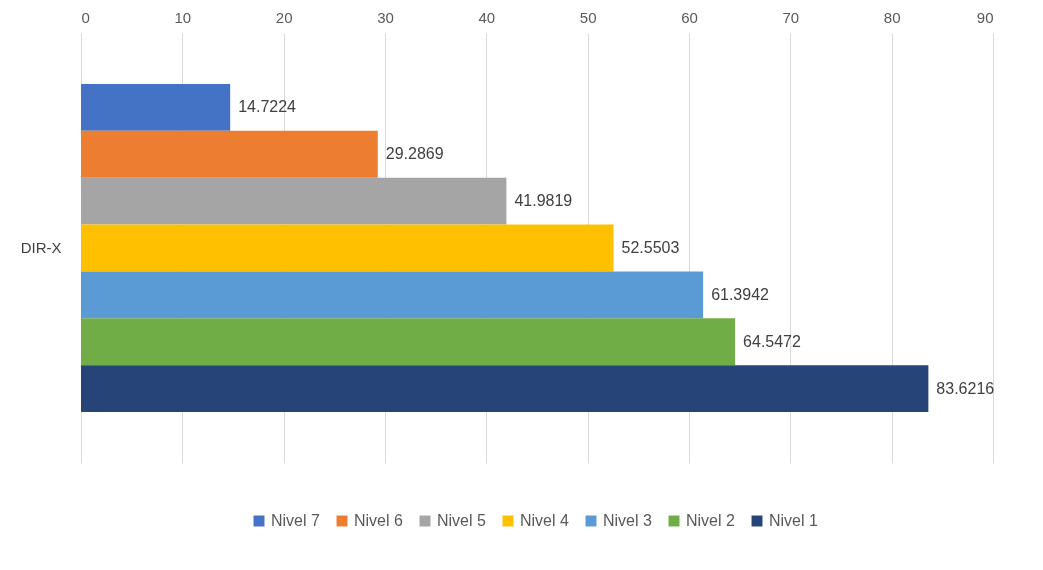  I want to click on x-tick-label: 50, so click(588, 17).